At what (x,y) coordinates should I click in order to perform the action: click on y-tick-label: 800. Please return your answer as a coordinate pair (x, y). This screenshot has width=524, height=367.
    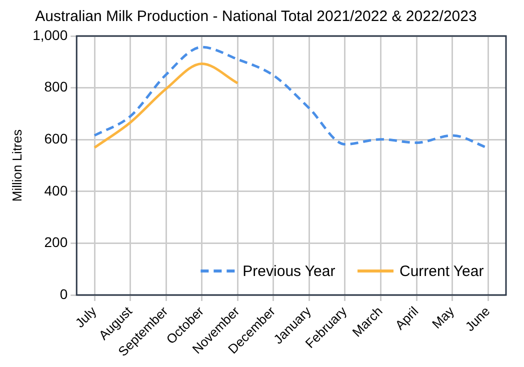
    Looking at the image, I should click on (56, 86).